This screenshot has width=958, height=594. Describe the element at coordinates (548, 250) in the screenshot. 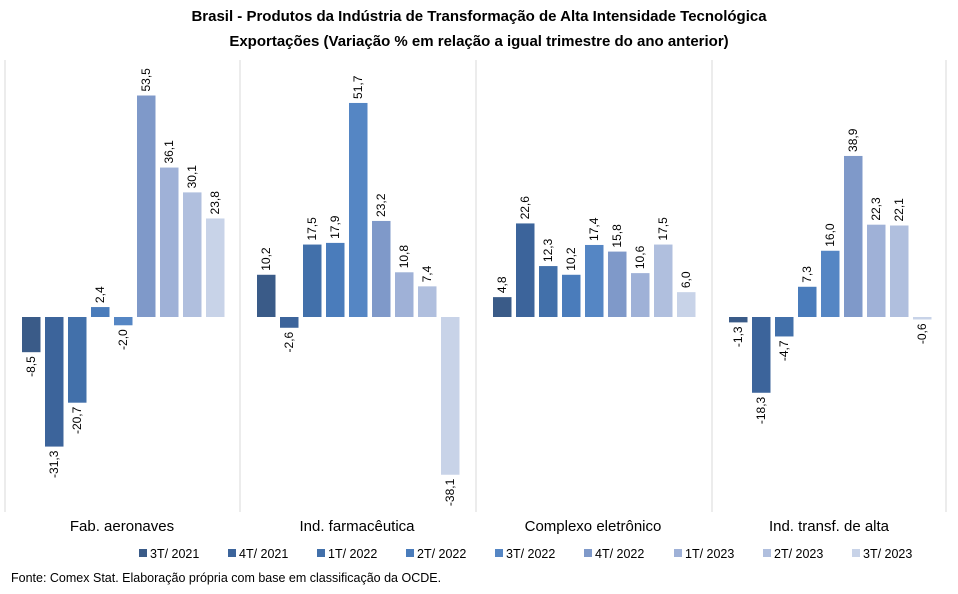

I see `data-label: 12,3` at that location.